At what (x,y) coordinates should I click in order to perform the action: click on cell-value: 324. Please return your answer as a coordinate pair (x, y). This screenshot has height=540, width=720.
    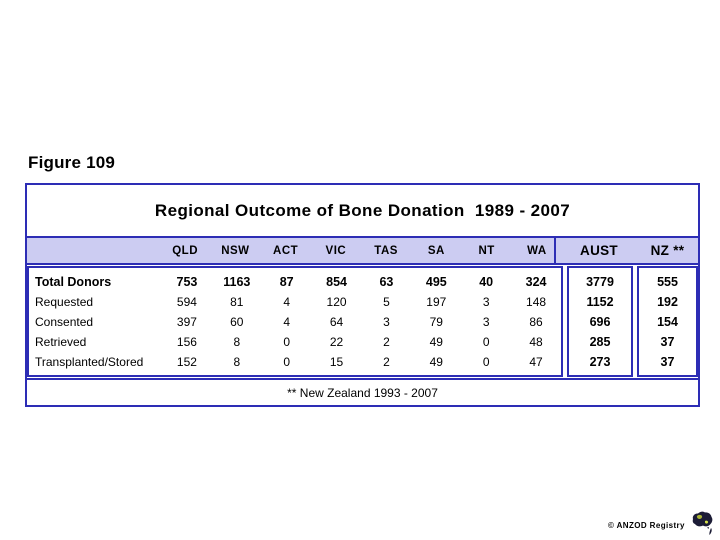
    Looking at the image, I should click on (536, 281).